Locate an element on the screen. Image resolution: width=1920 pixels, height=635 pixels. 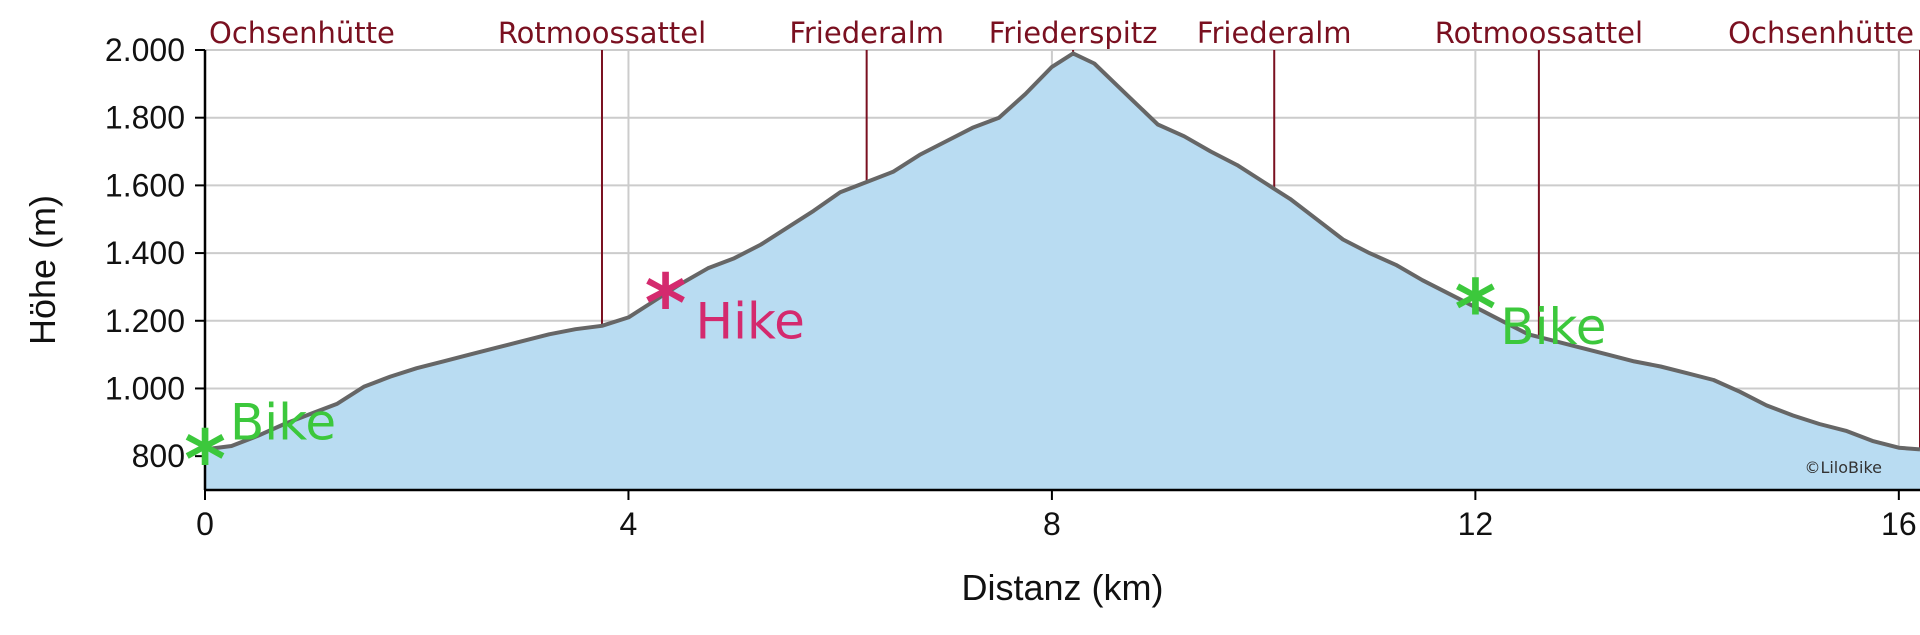
y-tick-label: 800 is located at coordinates (158, 456).